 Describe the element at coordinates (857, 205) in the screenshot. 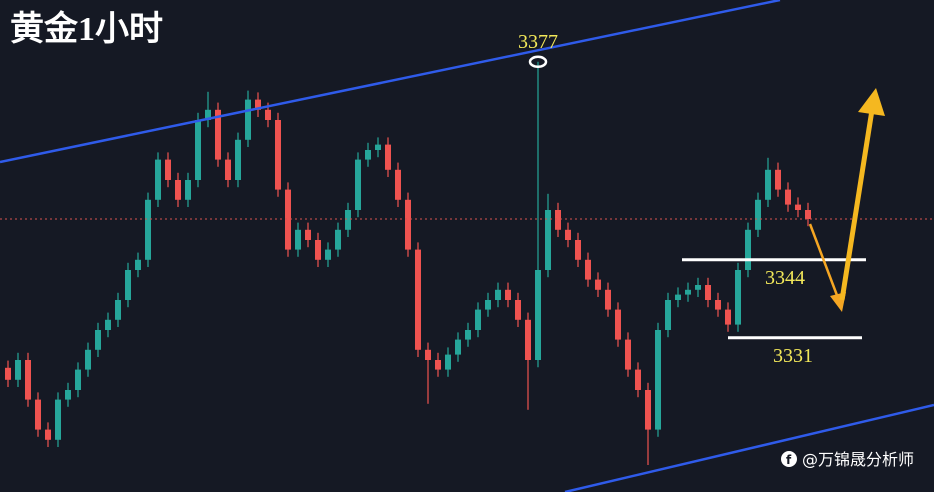

I see `arrow-up-line` at that location.